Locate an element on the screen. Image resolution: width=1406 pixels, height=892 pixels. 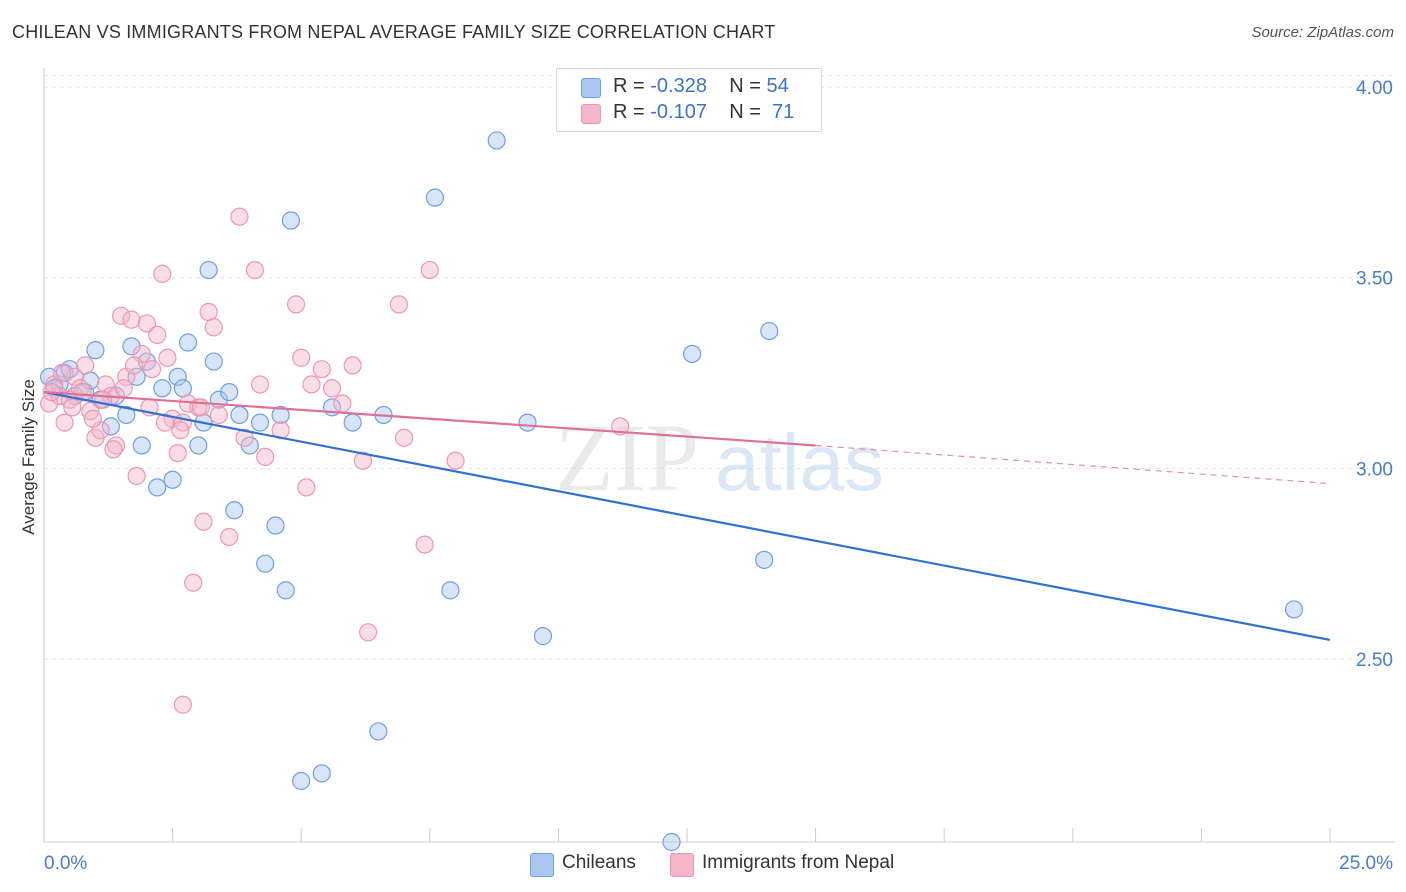
y-tick-label: 3.50 is located at coordinates (1374, 279).